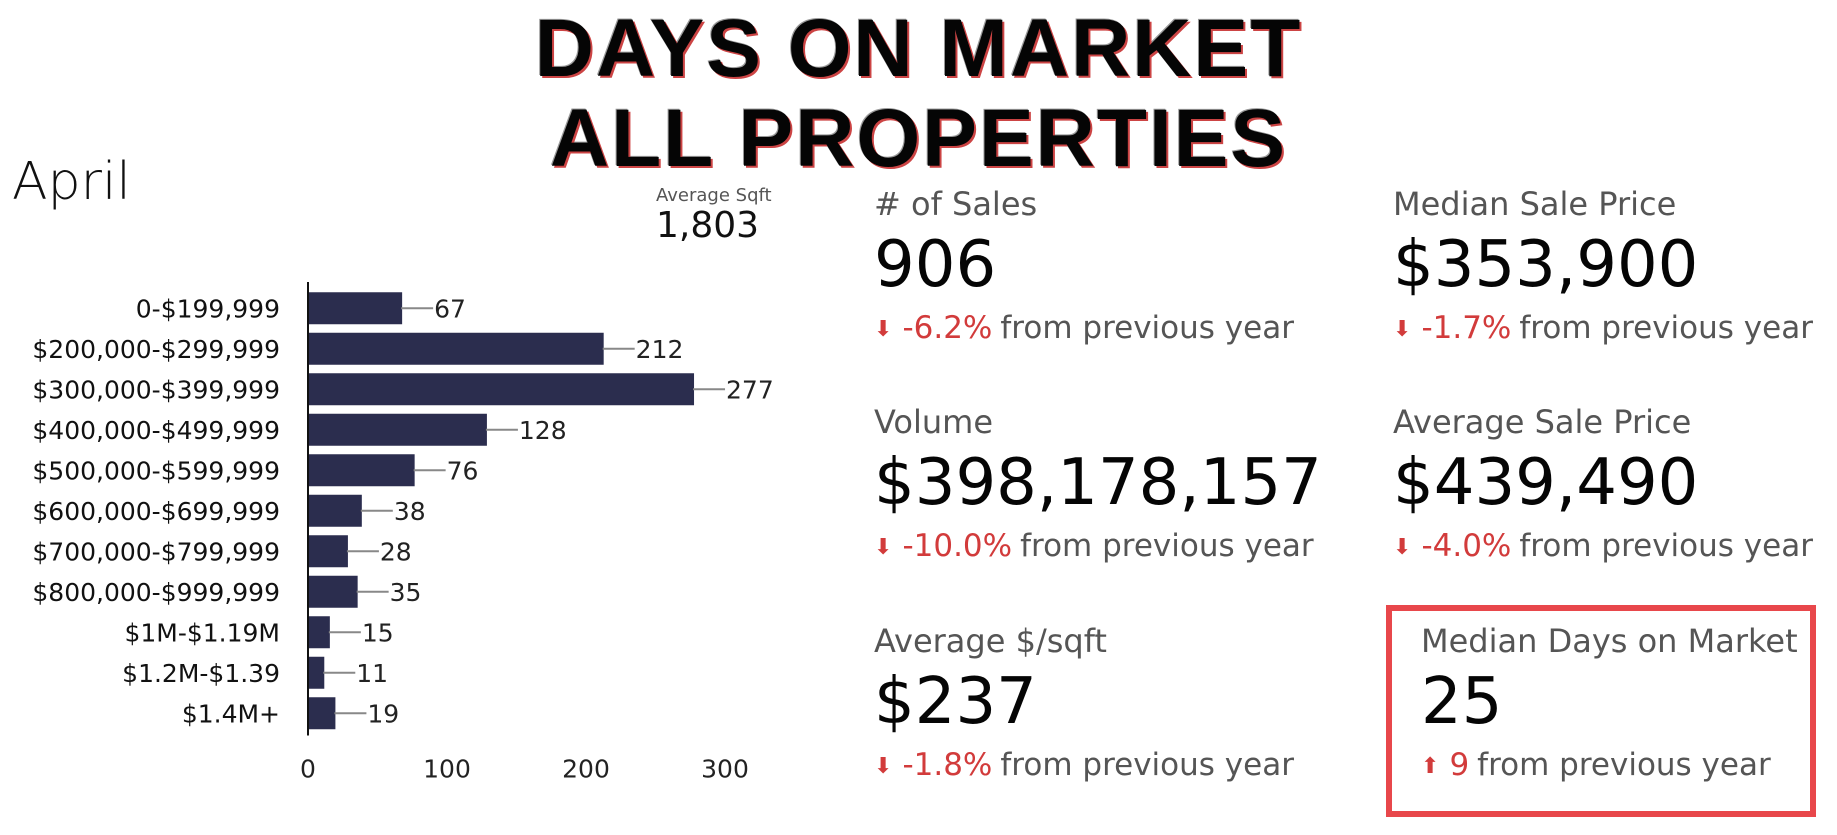  What do you see at coordinates (450, 308) in the screenshot?
I see `data-label: 67` at bounding box center [450, 308].